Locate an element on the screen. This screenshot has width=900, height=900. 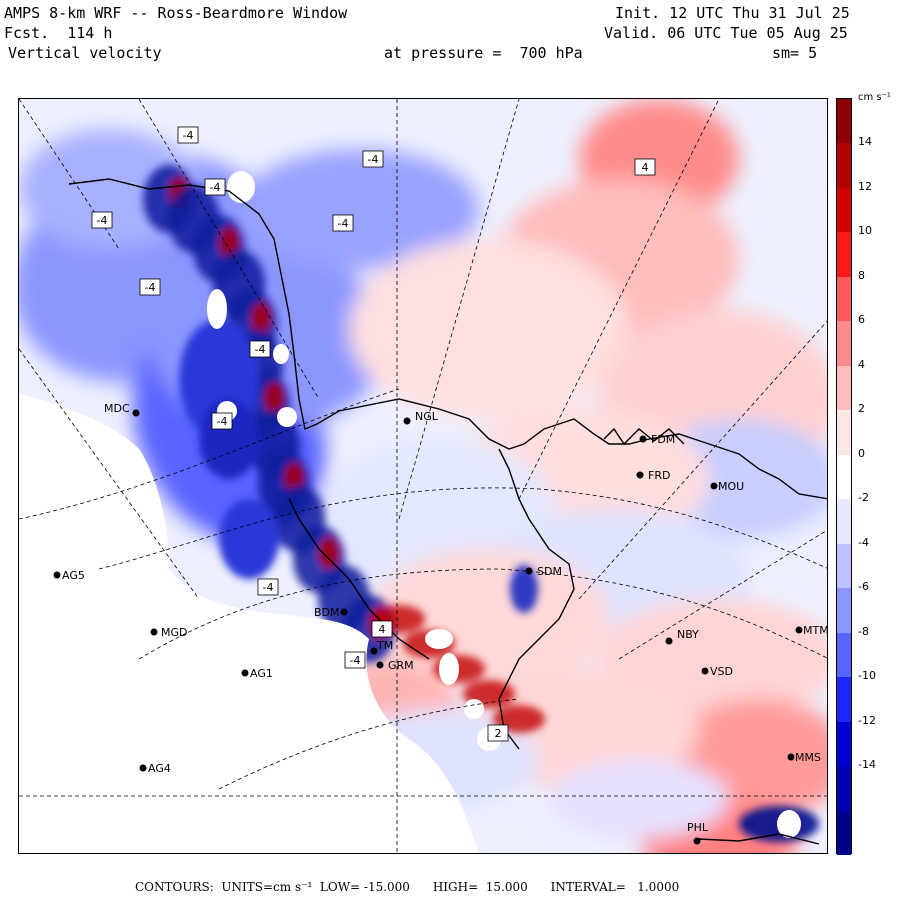
colorbar-tick-label: -8 is located at coordinates (863, 631).